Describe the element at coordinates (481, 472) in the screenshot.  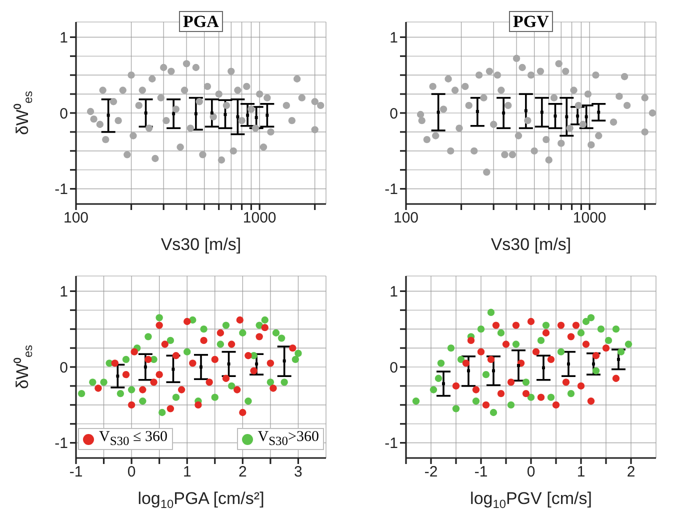
I see `x-tick-label: -1` at that location.